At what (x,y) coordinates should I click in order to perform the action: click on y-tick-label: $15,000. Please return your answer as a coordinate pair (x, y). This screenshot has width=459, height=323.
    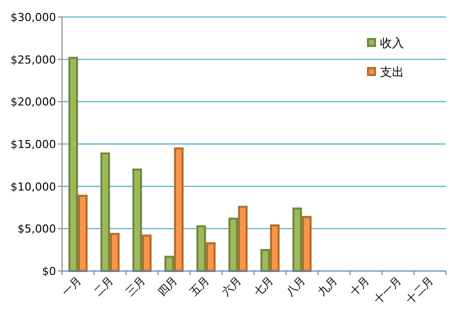
    Looking at the image, I should click on (33, 144).